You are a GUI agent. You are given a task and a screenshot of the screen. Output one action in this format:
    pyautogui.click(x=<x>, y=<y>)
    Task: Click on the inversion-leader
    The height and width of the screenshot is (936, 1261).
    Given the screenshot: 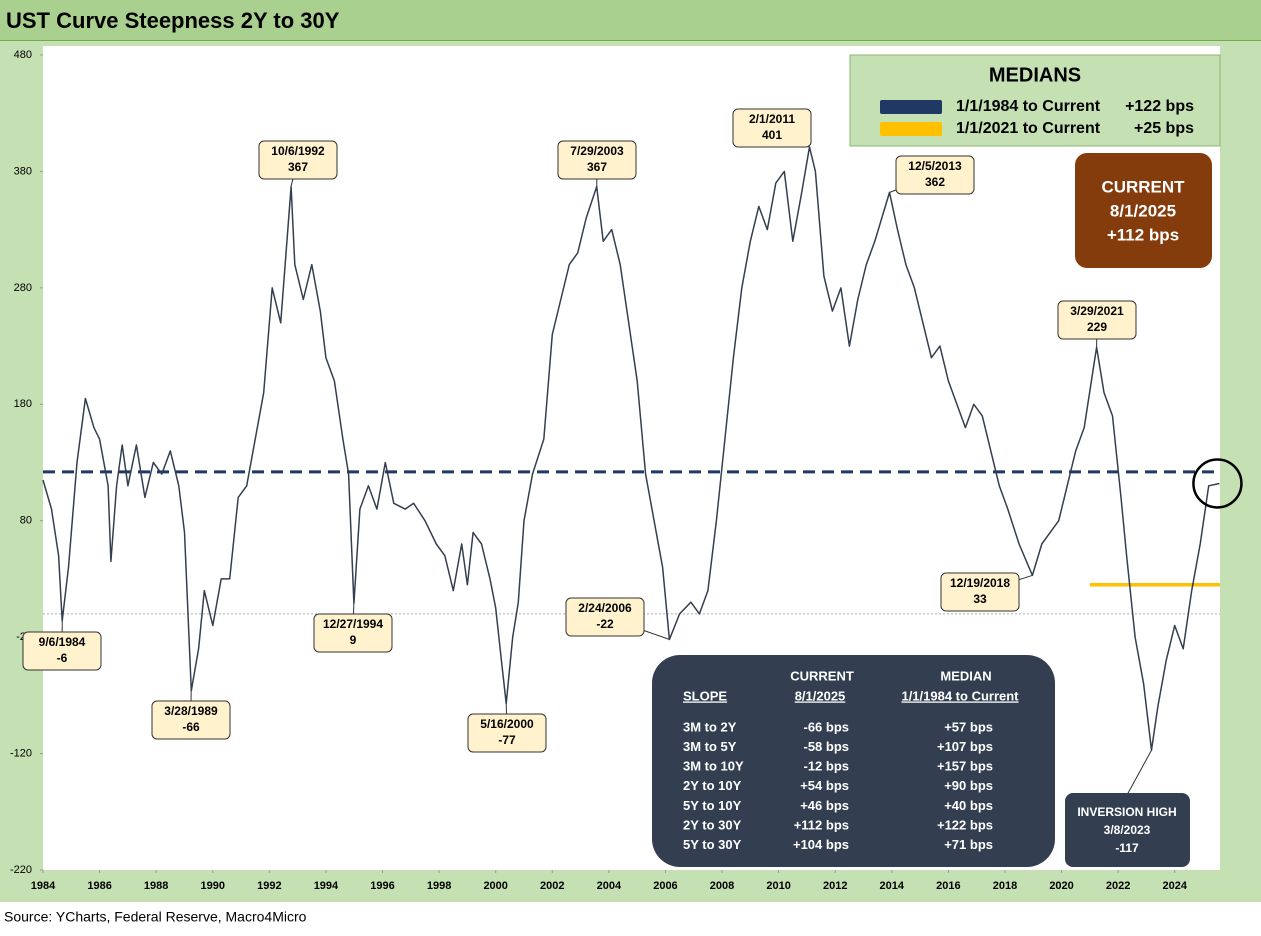 What is the action you would take?
    pyautogui.click(x=1139, y=772)
    